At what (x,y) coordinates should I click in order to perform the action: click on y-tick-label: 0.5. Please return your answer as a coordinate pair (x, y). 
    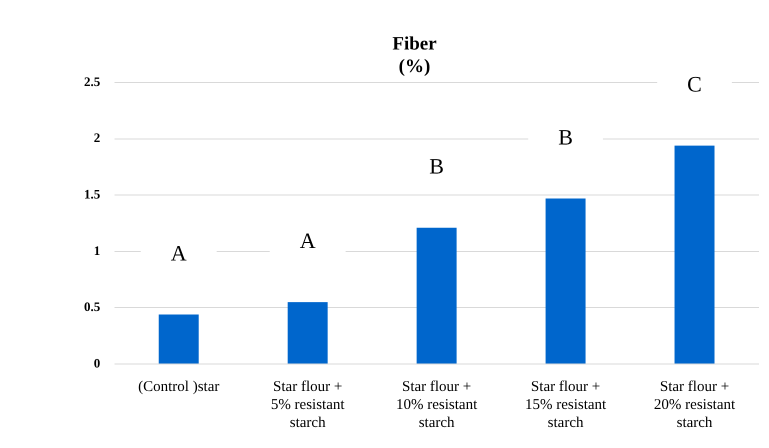
    Looking at the image, I should click on (92, 306).